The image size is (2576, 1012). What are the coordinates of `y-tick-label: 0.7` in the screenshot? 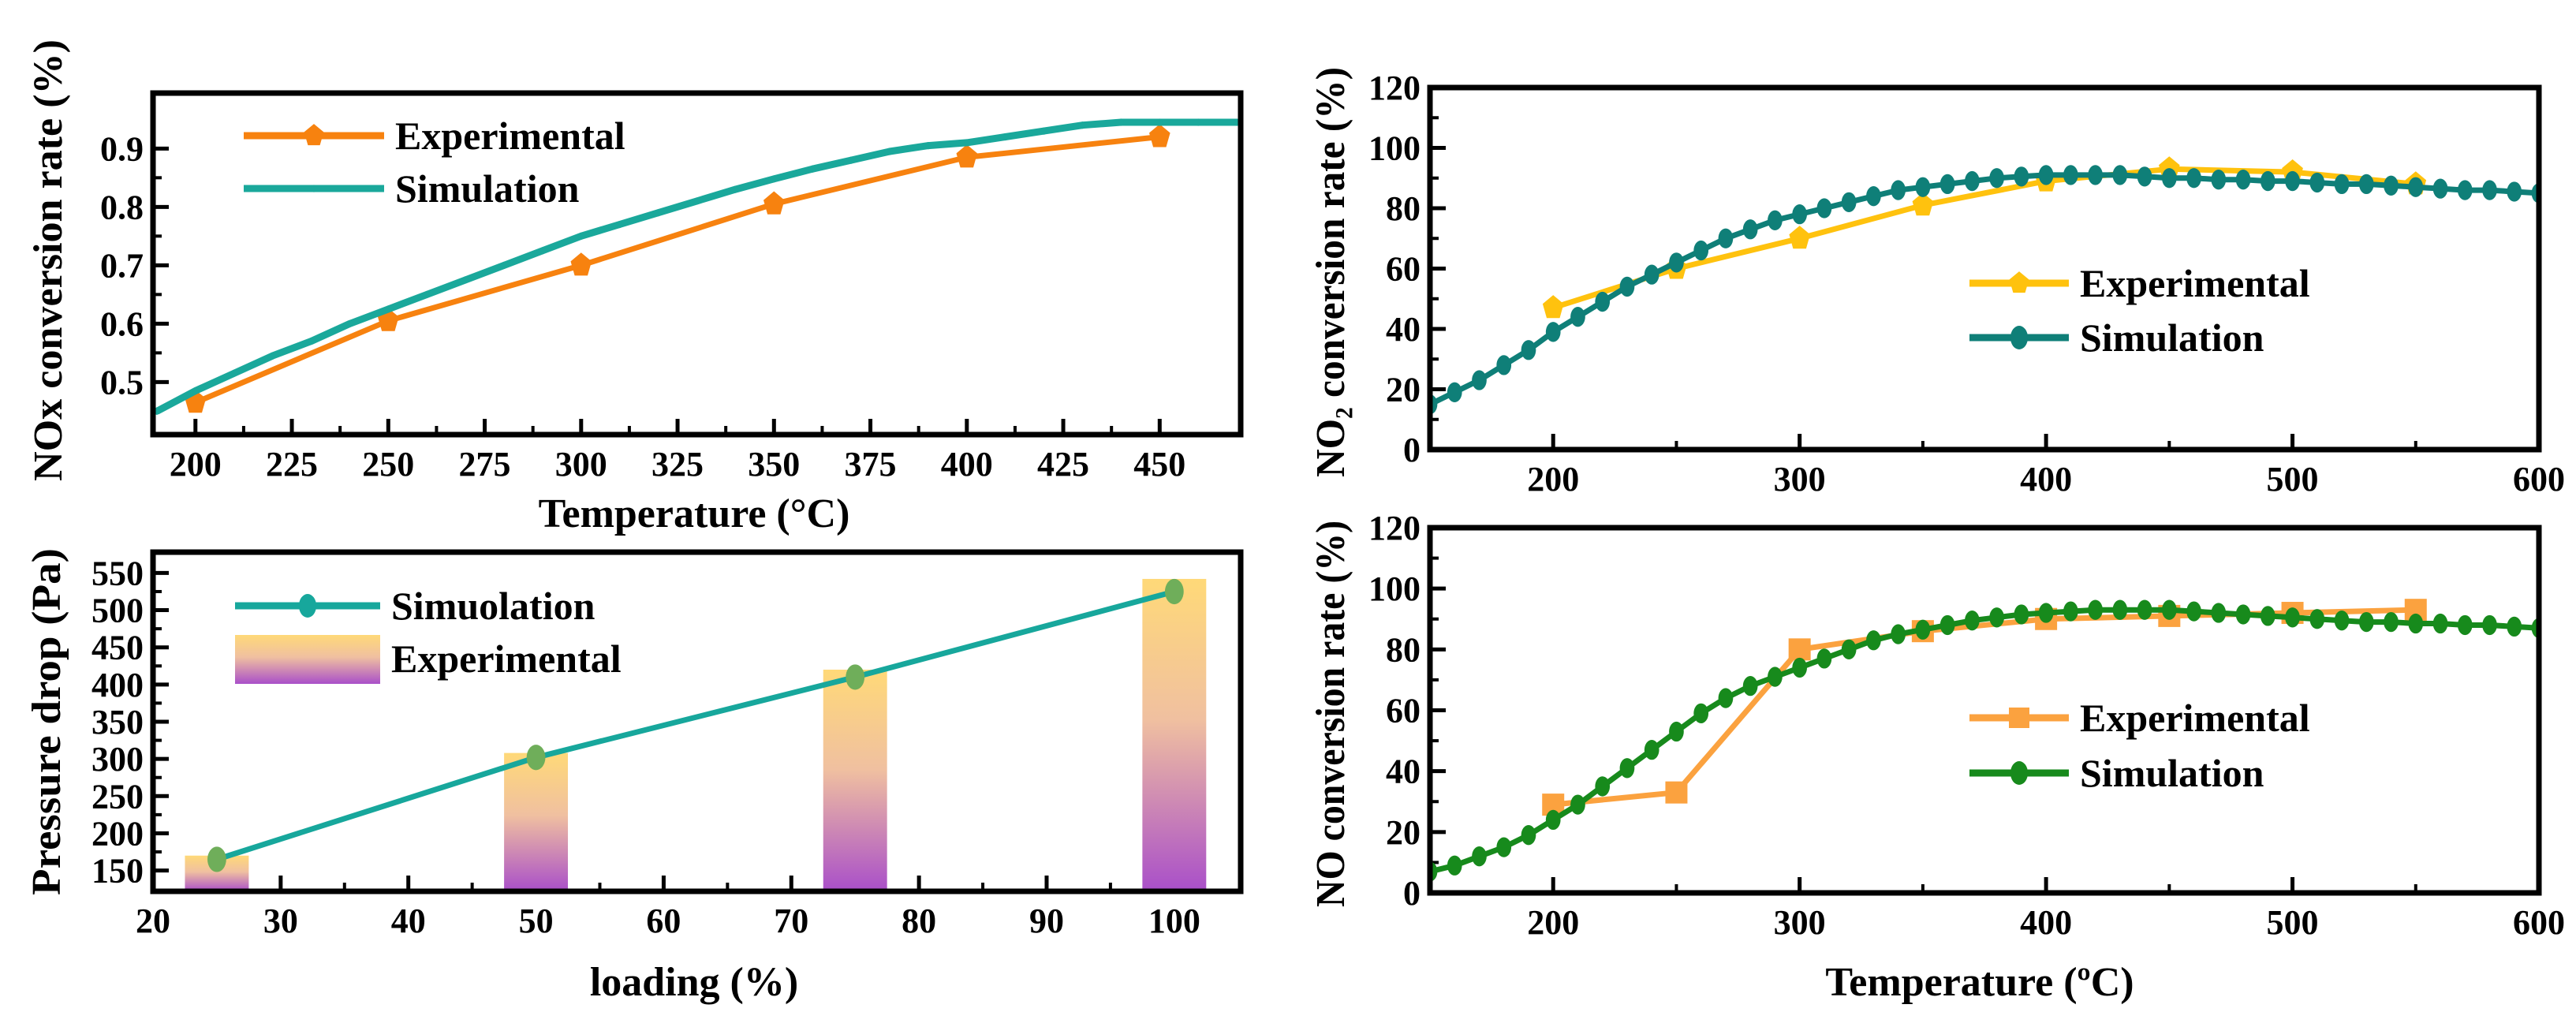 It's located at (122, 265).